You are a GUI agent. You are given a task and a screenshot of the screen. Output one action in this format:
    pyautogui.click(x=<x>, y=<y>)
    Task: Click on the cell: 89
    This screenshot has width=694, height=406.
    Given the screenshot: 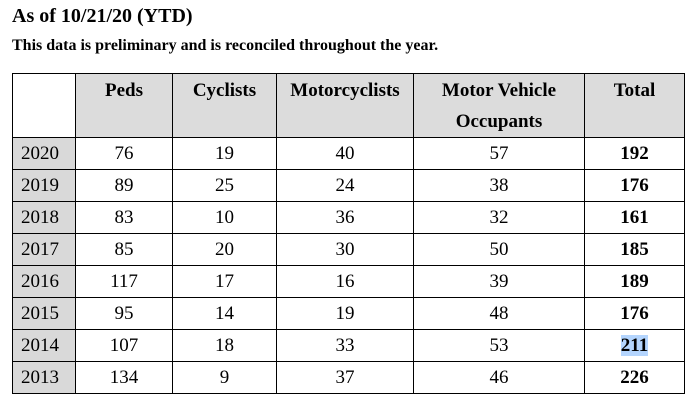 What is the action you would take?
    pyautogui.click(x=124, y=185)
    